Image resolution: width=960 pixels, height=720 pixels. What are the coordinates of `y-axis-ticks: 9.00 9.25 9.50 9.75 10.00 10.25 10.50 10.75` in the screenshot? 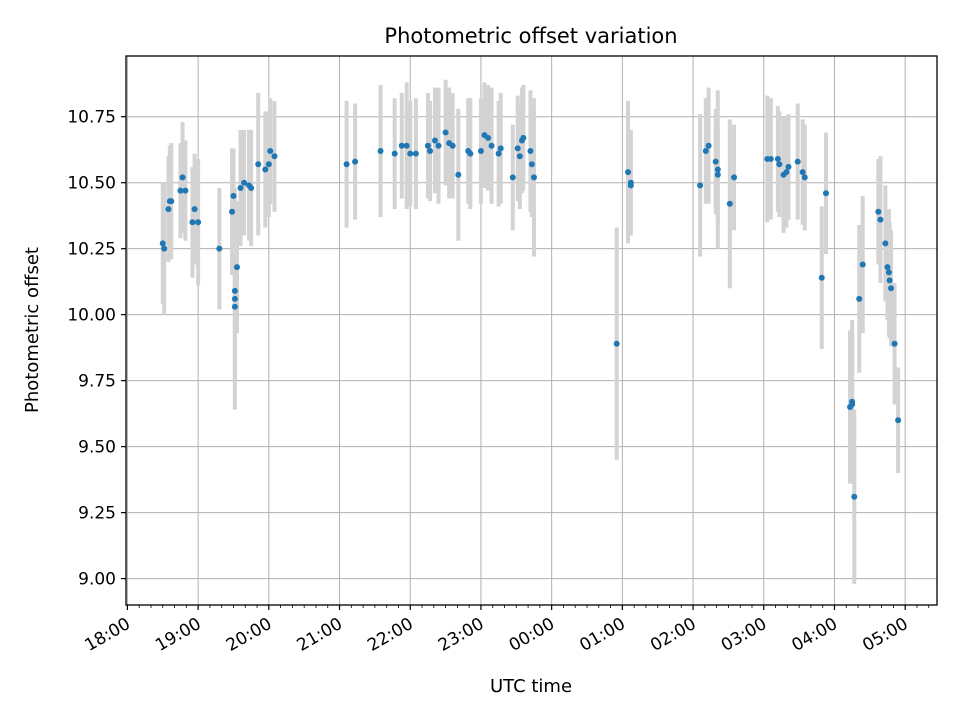 It's located at (96, 349).